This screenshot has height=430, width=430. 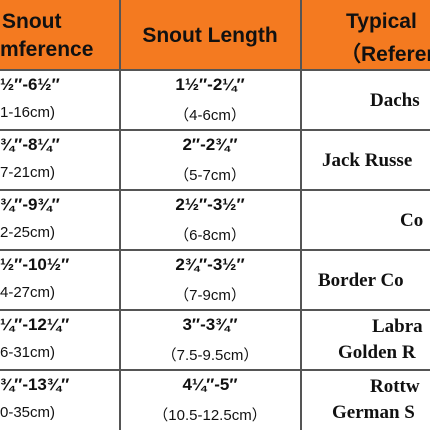 I want to click on breed: Border Co, so click(x=361, y=280).